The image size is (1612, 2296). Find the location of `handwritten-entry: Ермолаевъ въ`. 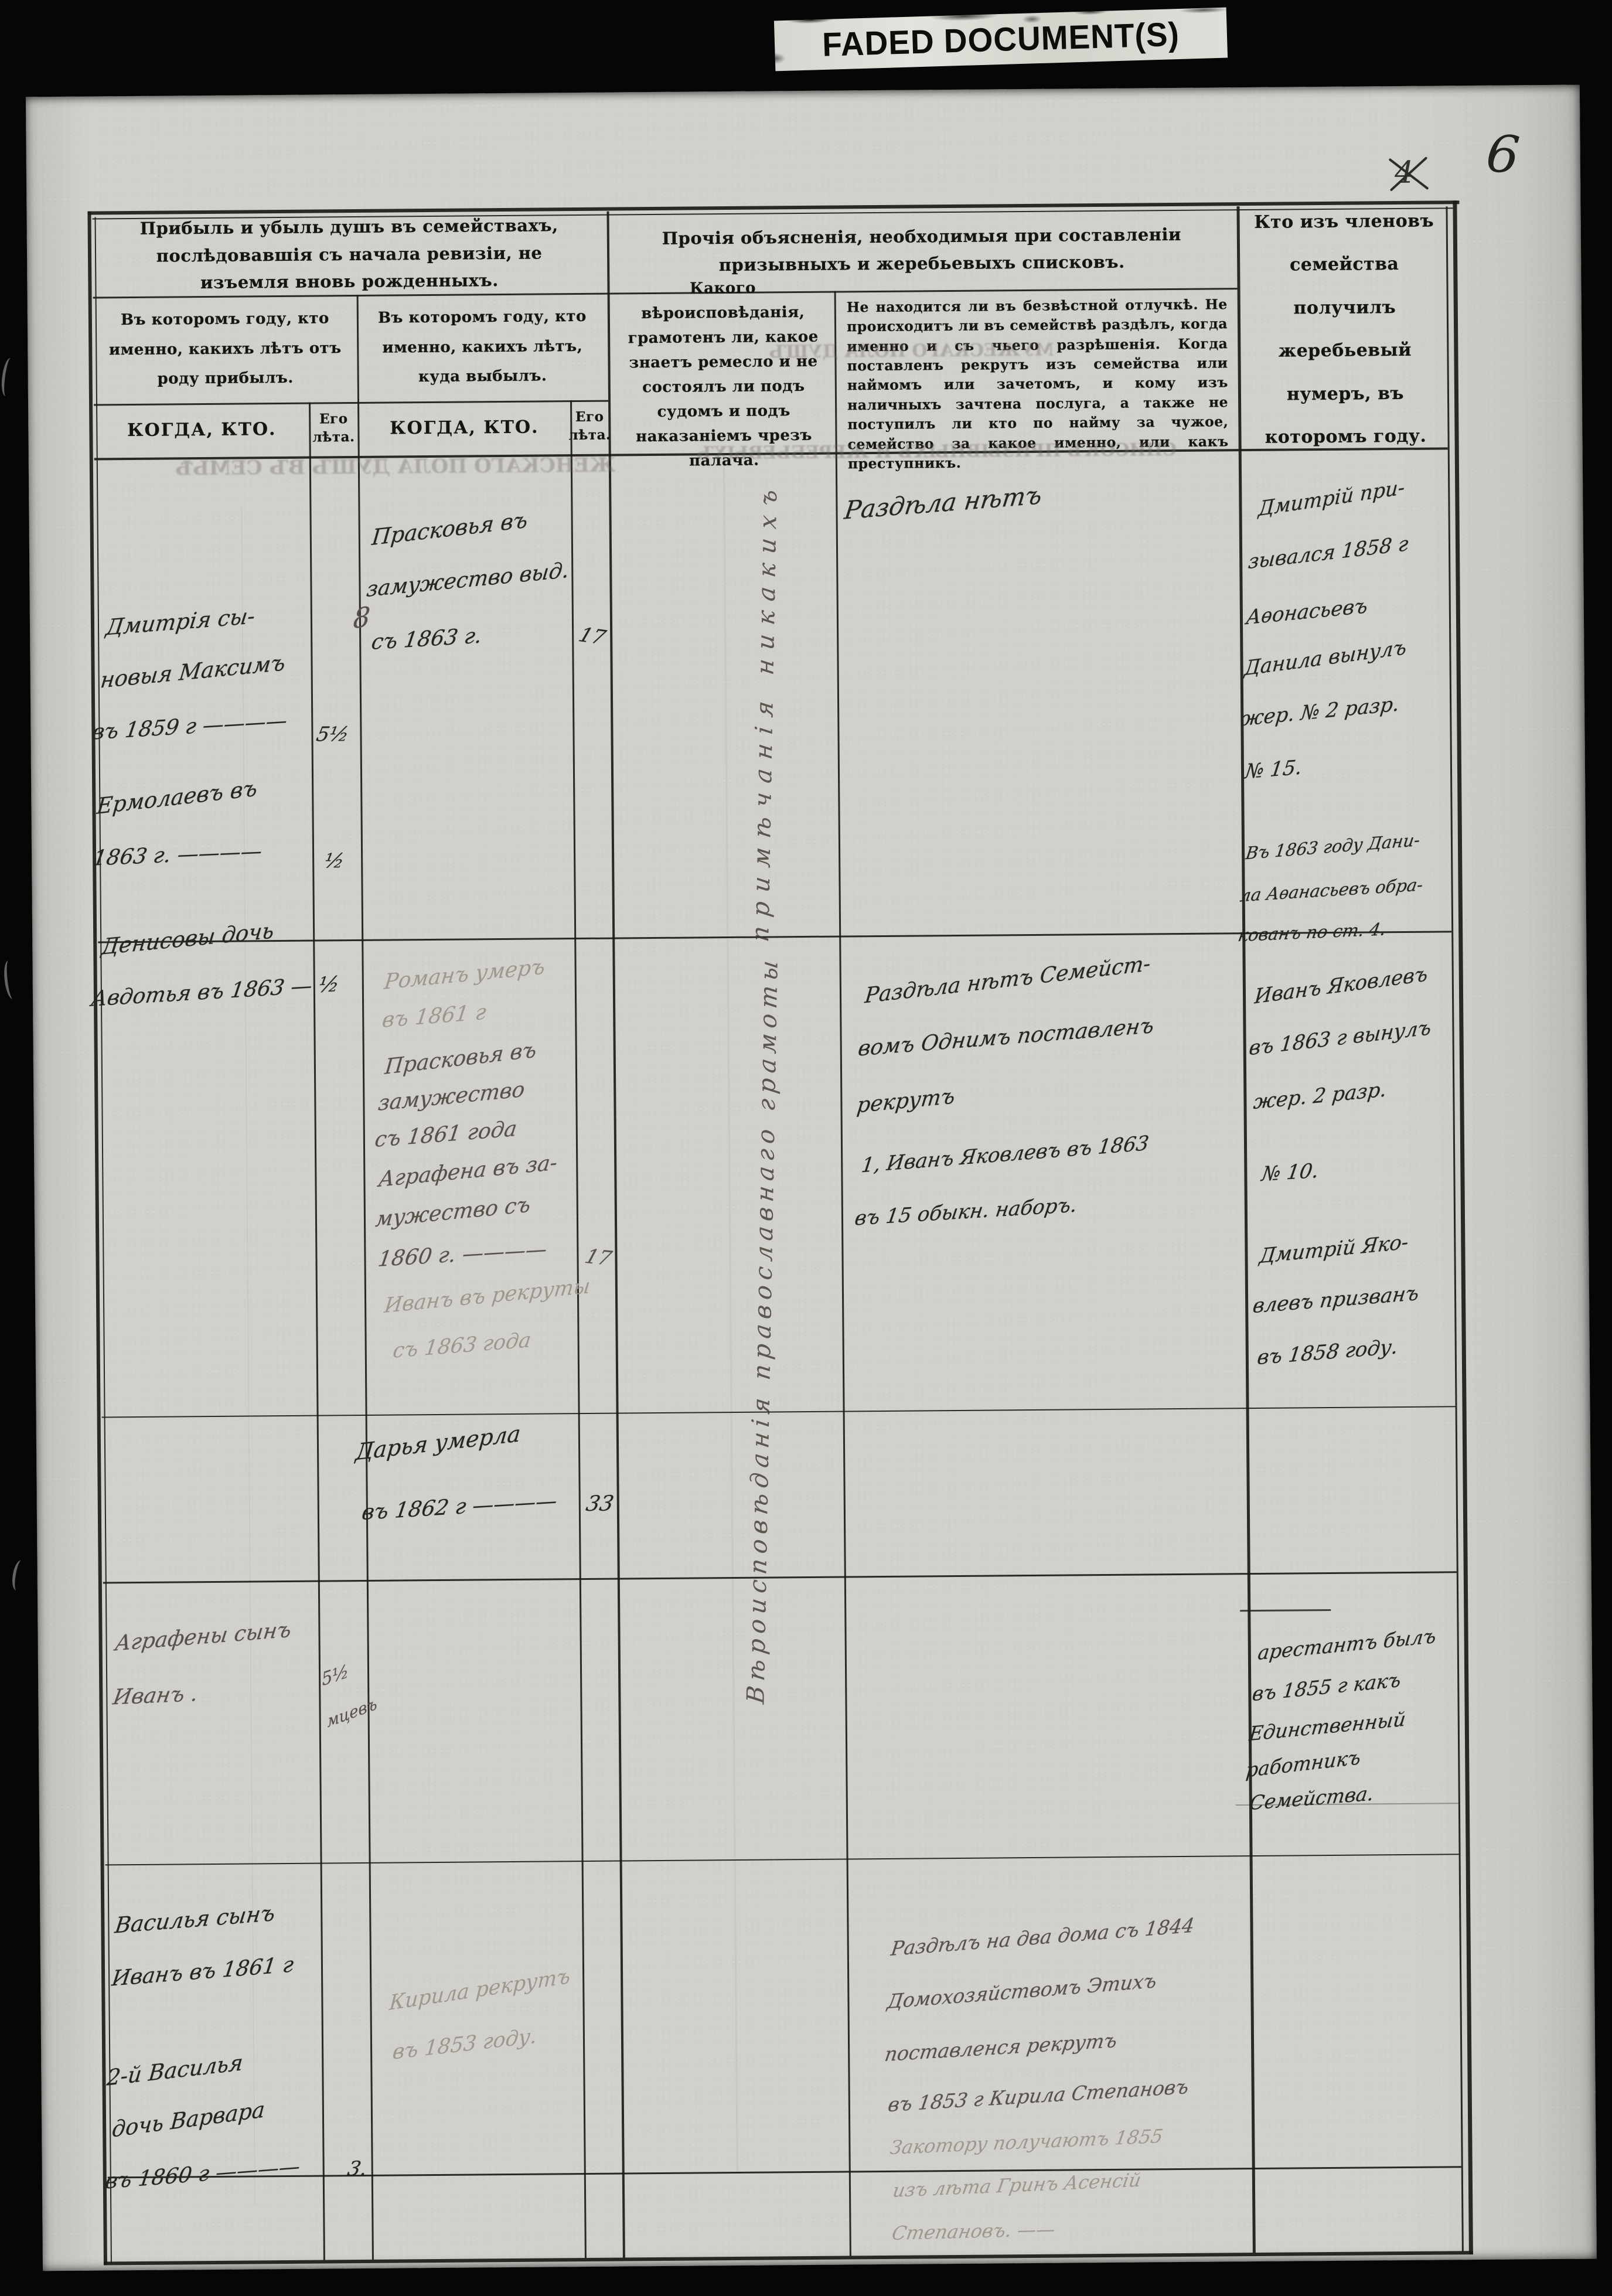

handwritten-entry: Ермолаевъ въ is located at coordinates (178, 797).